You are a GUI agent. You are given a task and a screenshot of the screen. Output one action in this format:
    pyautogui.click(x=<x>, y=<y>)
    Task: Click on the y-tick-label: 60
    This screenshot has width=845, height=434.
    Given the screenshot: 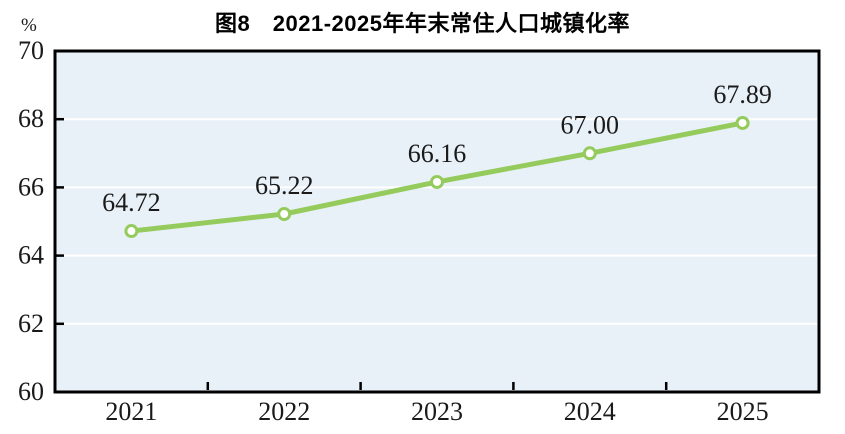 What is the action you would take?
    pyautogui.click(x=31, y=391)
    